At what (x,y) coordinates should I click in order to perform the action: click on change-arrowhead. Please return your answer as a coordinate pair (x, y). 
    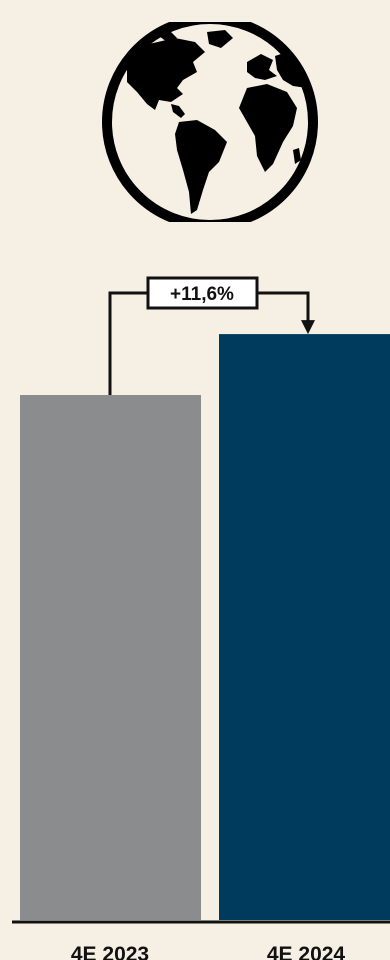
    Looking at the image, I should click on (308, 327).